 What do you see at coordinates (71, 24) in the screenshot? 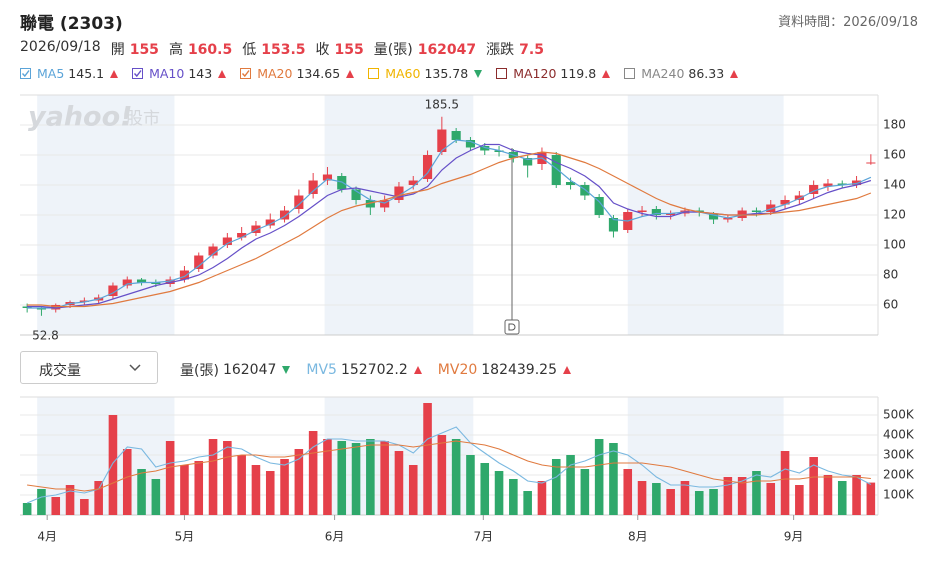
I see `stock-title: 聯電 (2303)` at bounding box center [71, 24].